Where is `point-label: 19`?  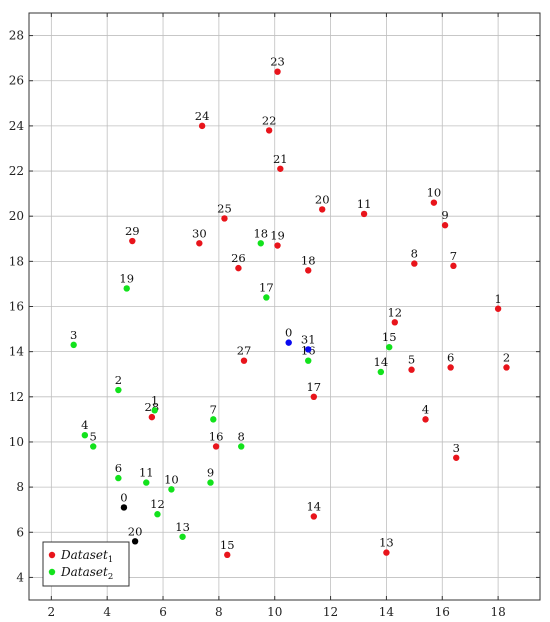 point-label: 19 is located at coordinates (277, 236).